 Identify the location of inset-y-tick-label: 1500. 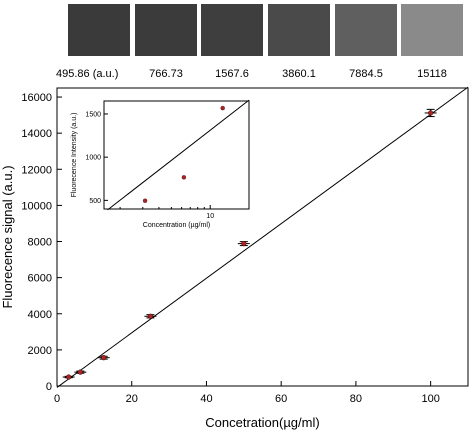
(93, 114).